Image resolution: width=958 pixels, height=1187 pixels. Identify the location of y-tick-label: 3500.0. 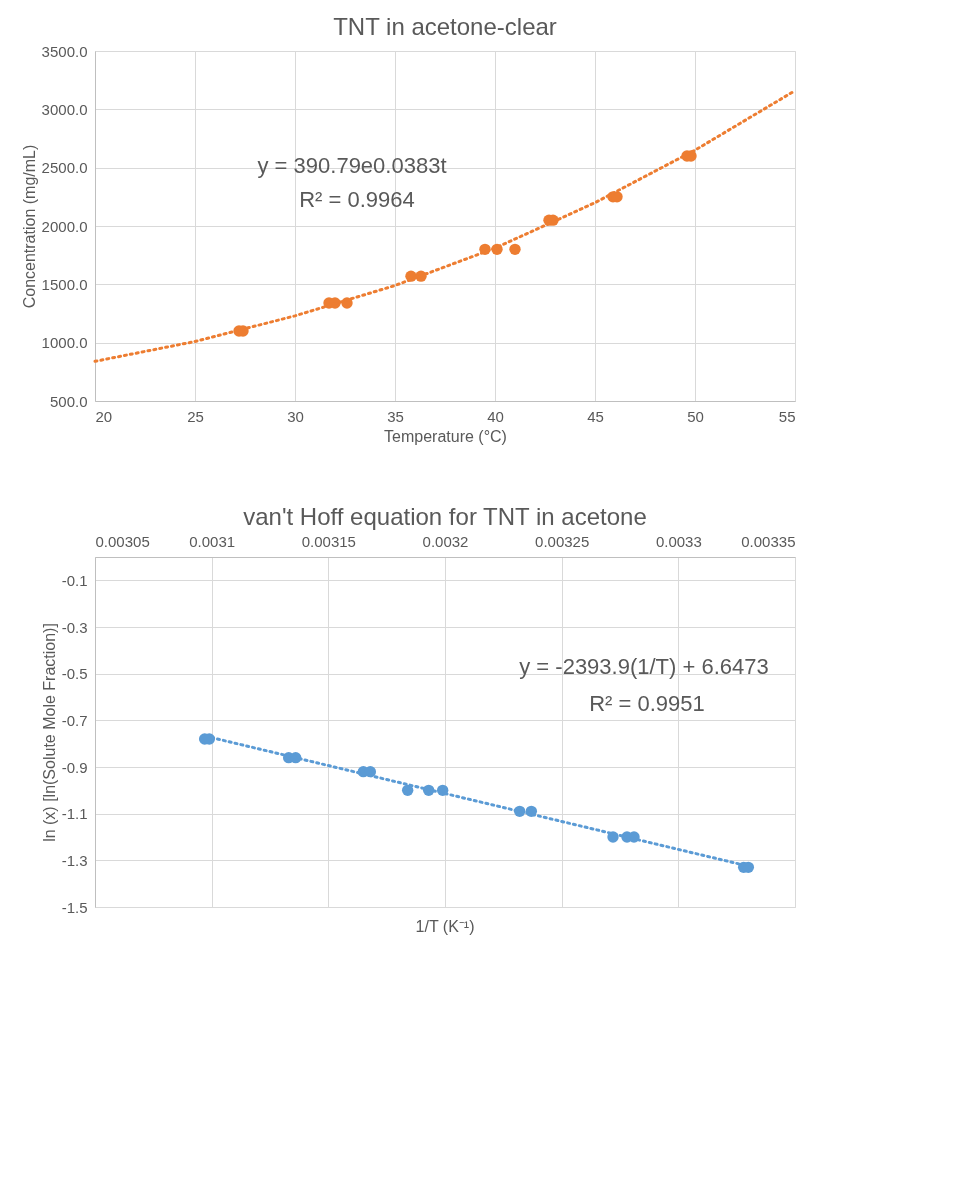
(64, 51).